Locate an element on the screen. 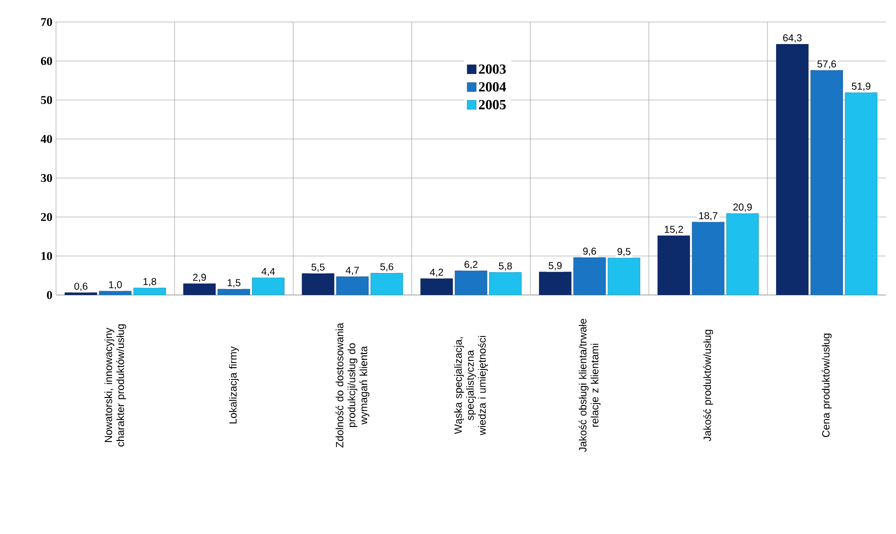 Image resolution: width=896 pixels, height=534 pixels. x-tick-label: Wąska specjalizacja, specjalistyczna wiedza i umiejętności is located at coordinates (471, 386).